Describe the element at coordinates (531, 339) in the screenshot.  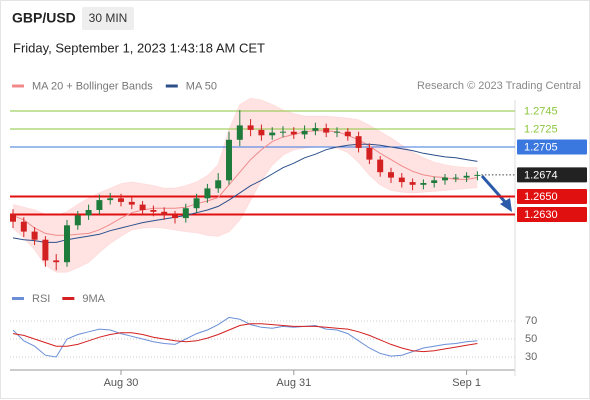
I see `y-tick-label: 50` at that location.